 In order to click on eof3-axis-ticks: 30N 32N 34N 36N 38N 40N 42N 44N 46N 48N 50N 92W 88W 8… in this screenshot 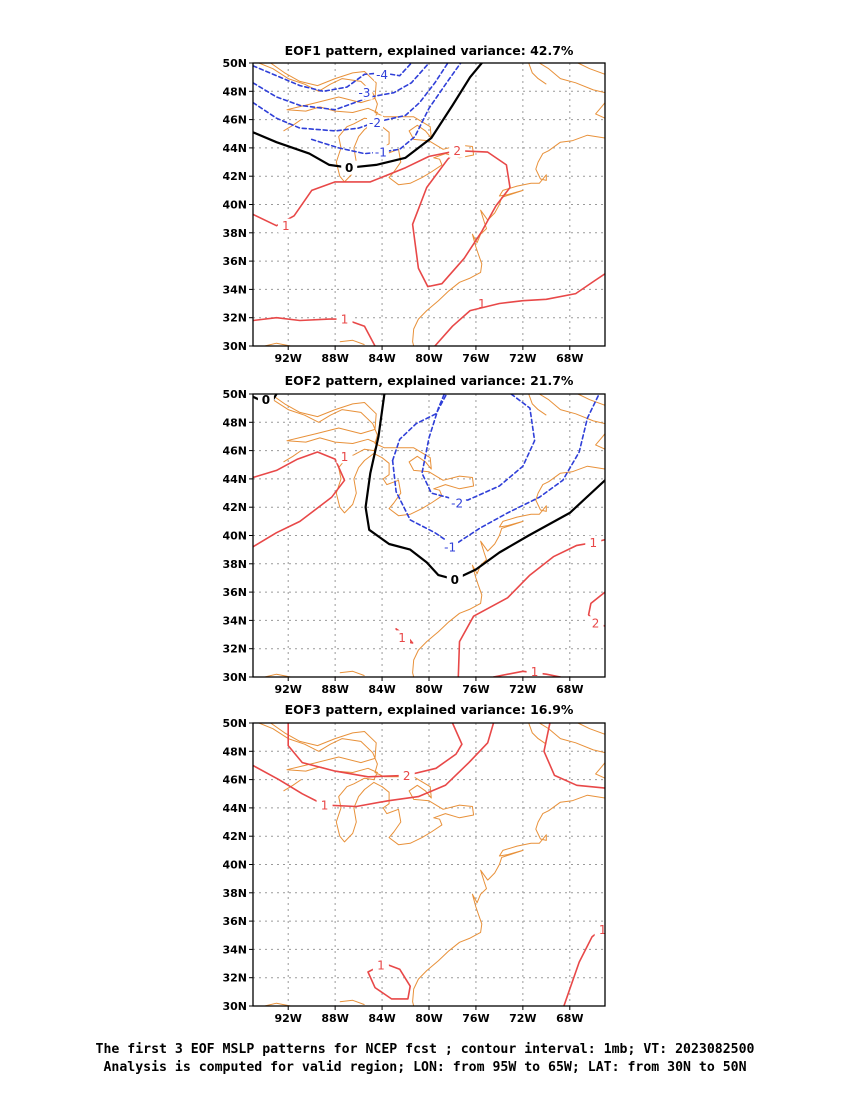, I will do `click(402, 871)`.